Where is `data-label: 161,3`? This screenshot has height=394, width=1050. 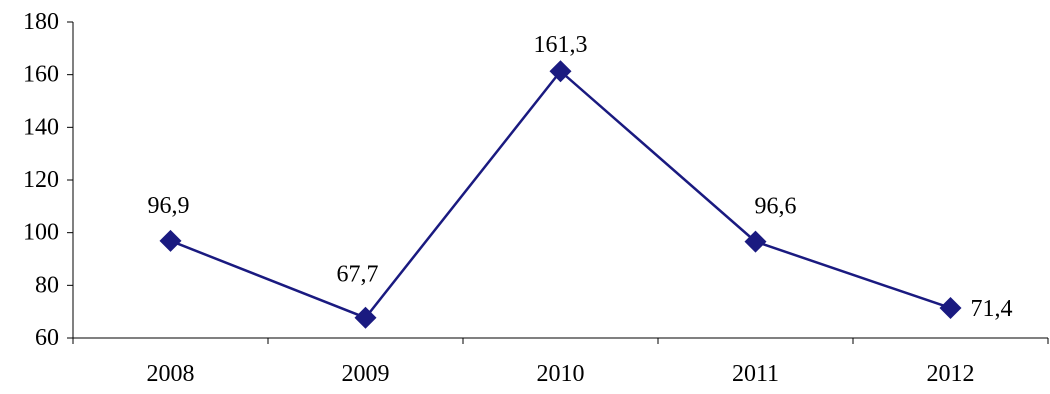 data-label: 161,3 is located at coordinates (561, 45).